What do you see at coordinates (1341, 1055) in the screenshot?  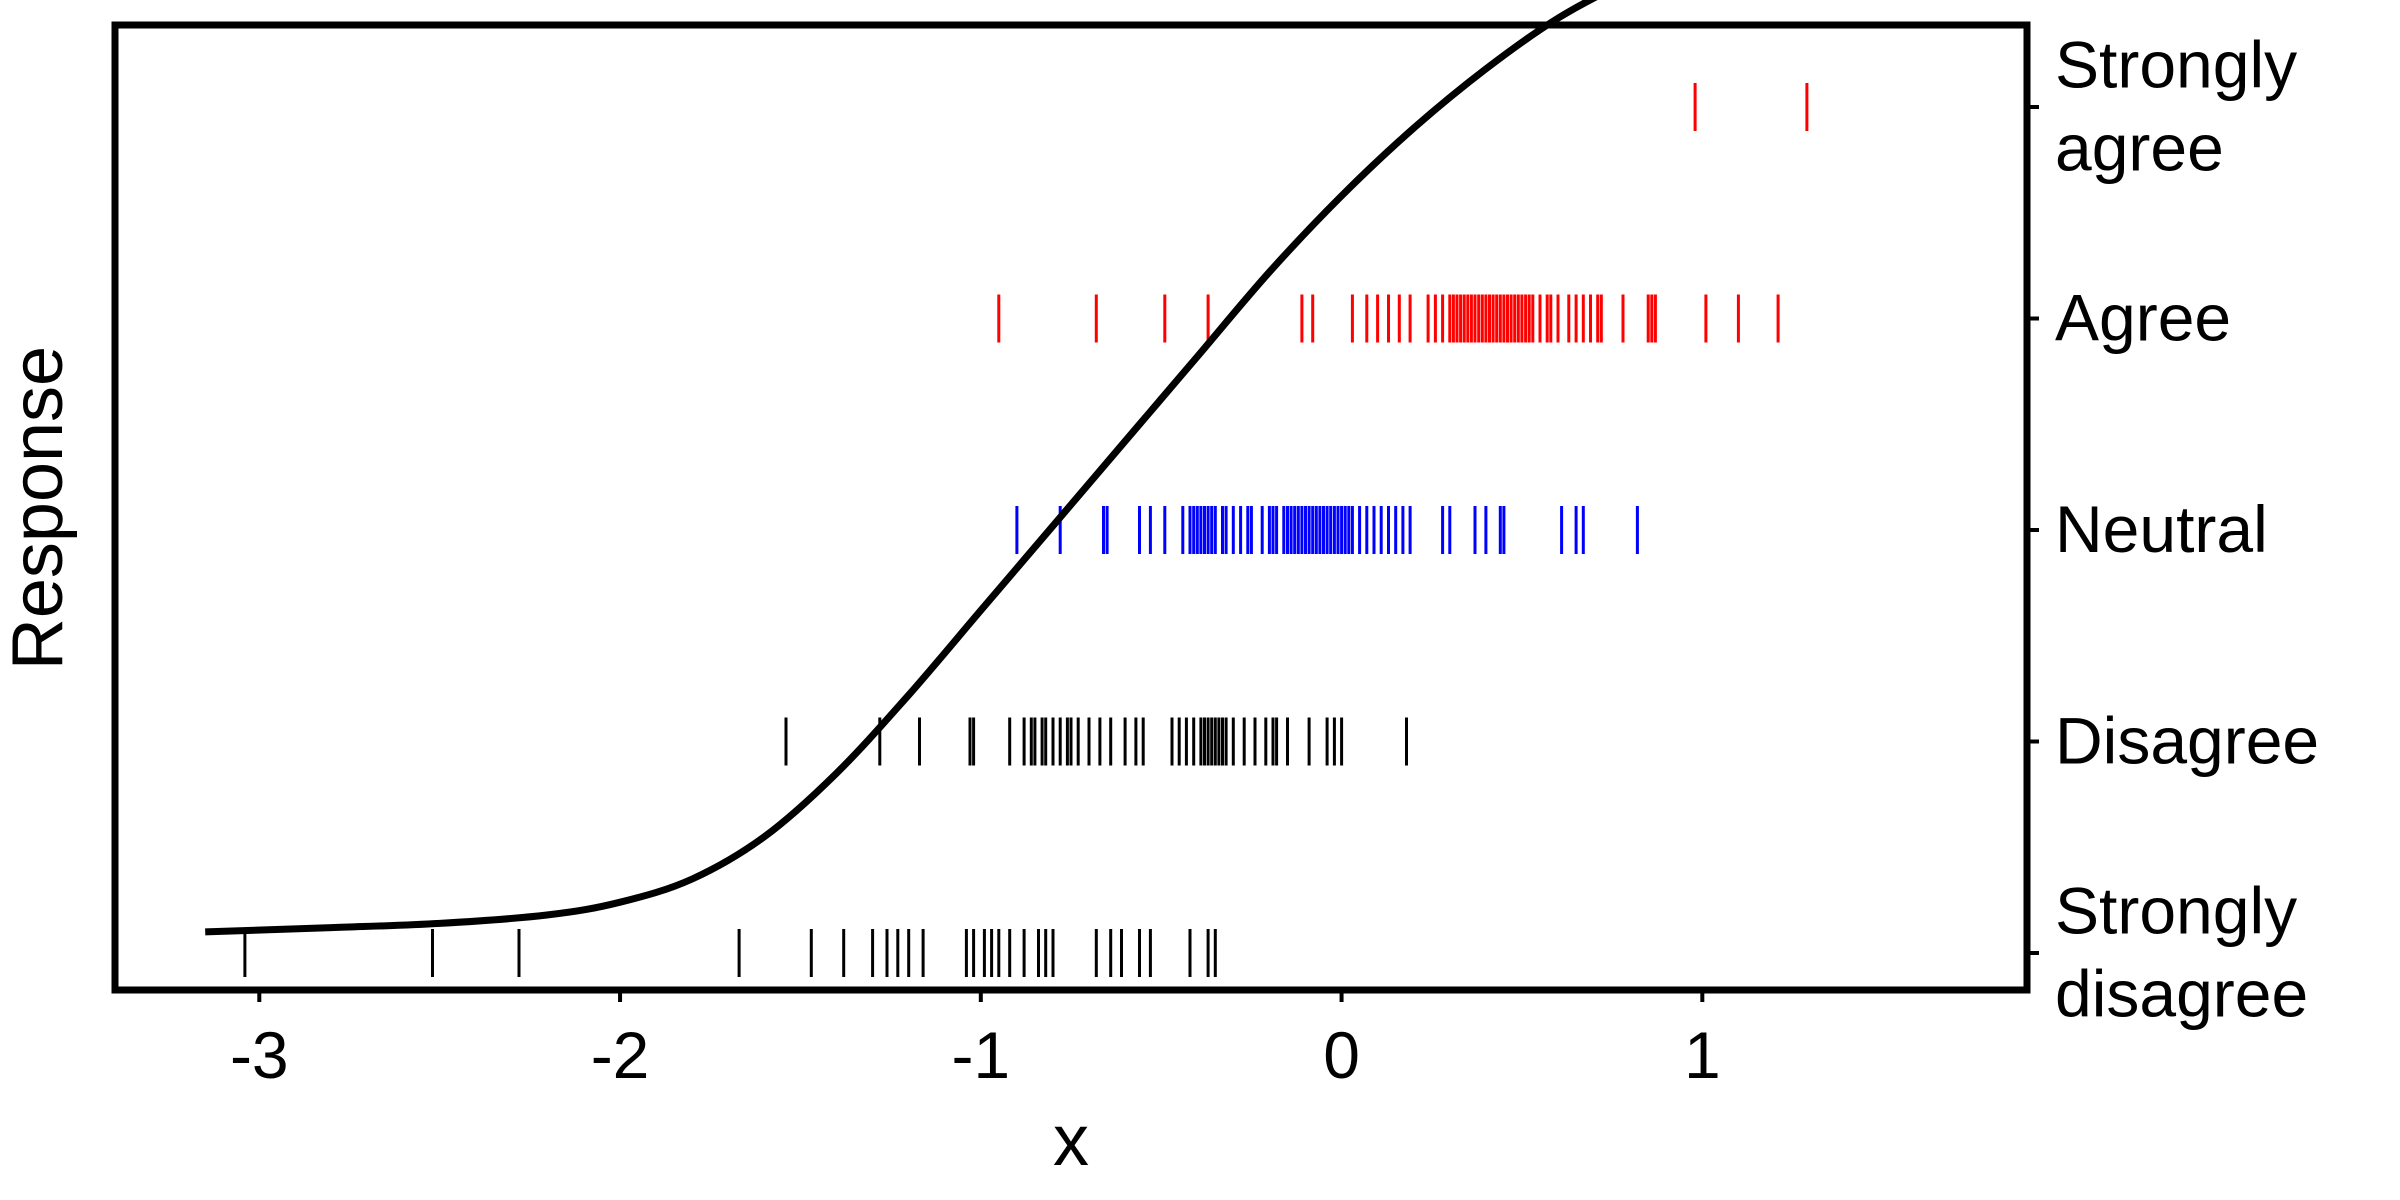 I see `x-tick-label: 0` at bounding box center [1341, 1055].